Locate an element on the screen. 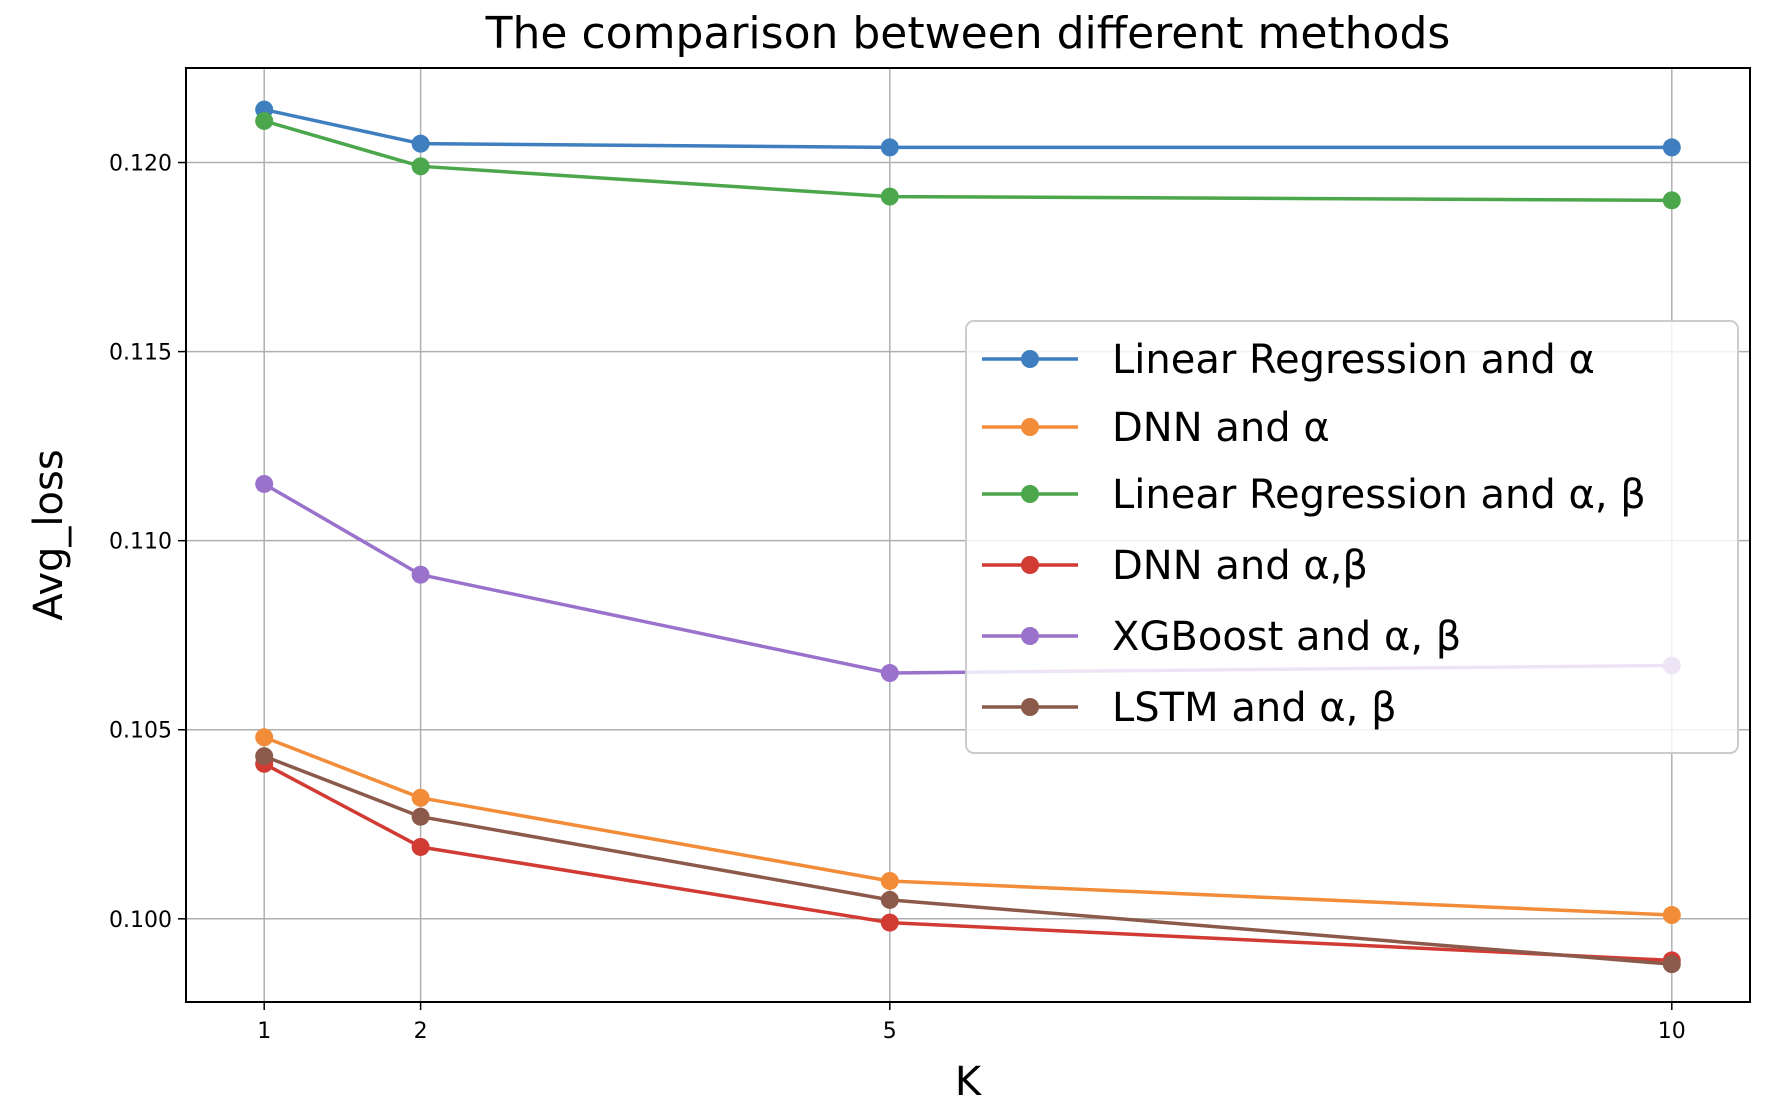 The image size is (1773, 1109). x-tick-label: 5 is located at coordinates (890, 1031).